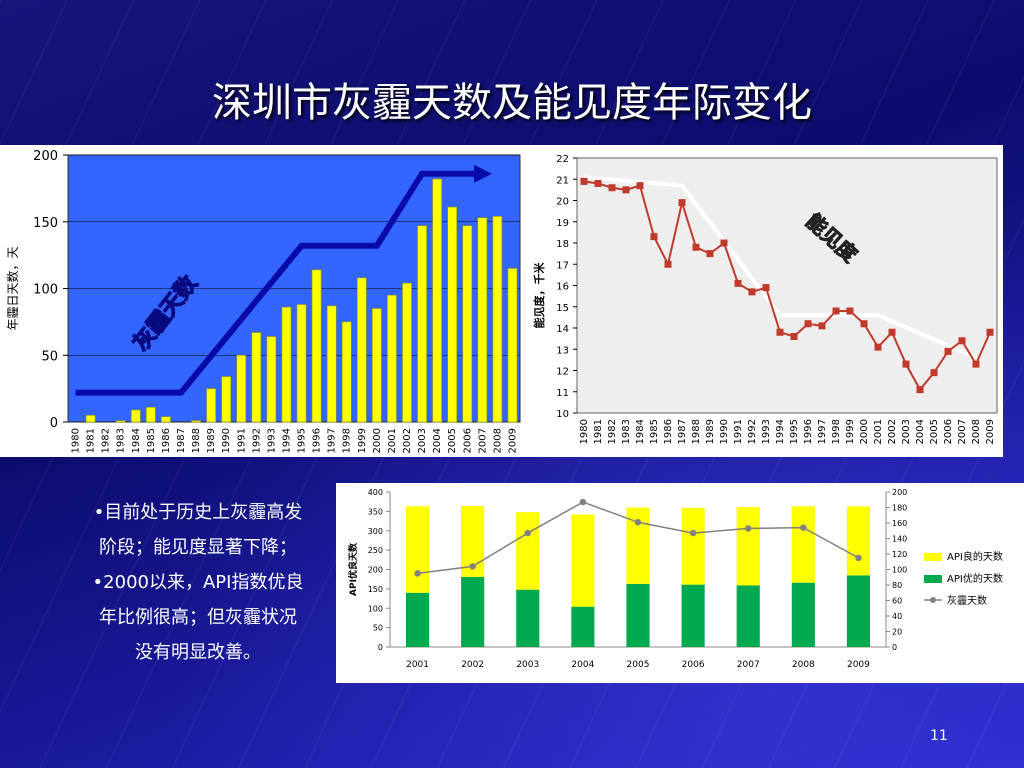 Image resolution: width=1024 pixels, height=768 pixels. What do you see at coordinates (332, 440) in the screenshot?
I see `x-tick-label: 1997` at bounding box center [332, 440].